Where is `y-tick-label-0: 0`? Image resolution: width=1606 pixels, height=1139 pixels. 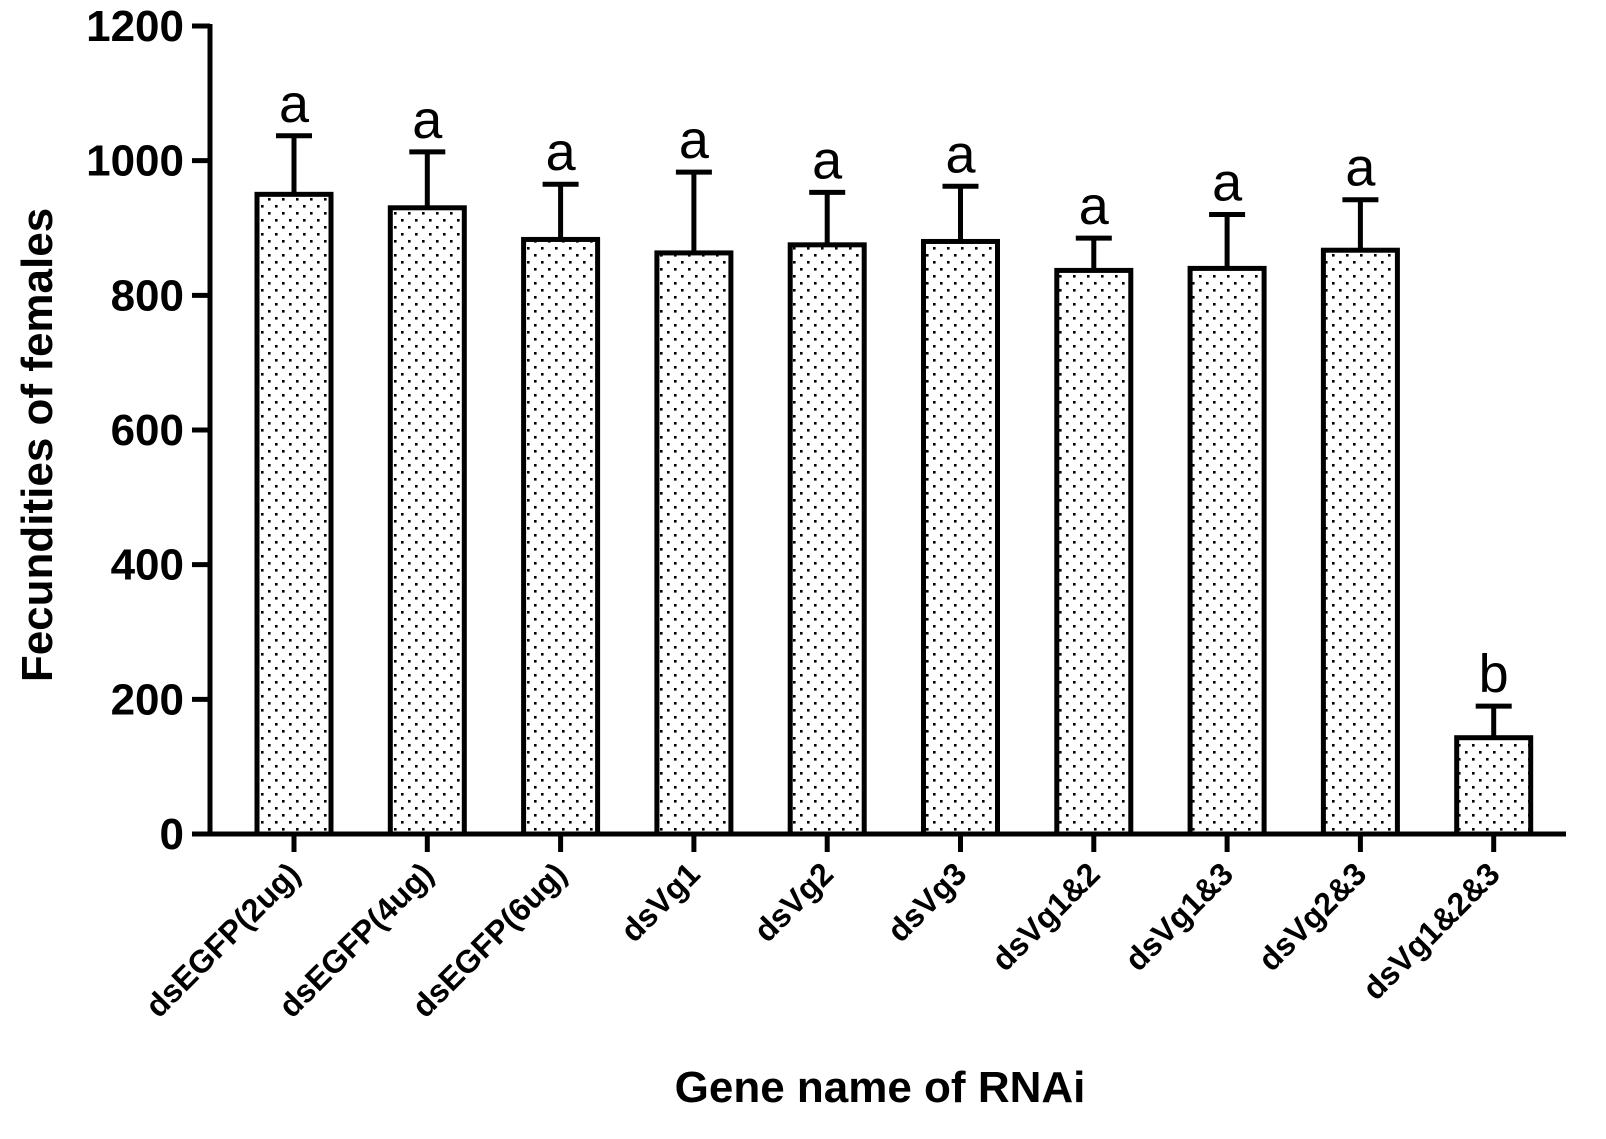
y-tick-label-0: 0 is located at coordinates (172, 834).